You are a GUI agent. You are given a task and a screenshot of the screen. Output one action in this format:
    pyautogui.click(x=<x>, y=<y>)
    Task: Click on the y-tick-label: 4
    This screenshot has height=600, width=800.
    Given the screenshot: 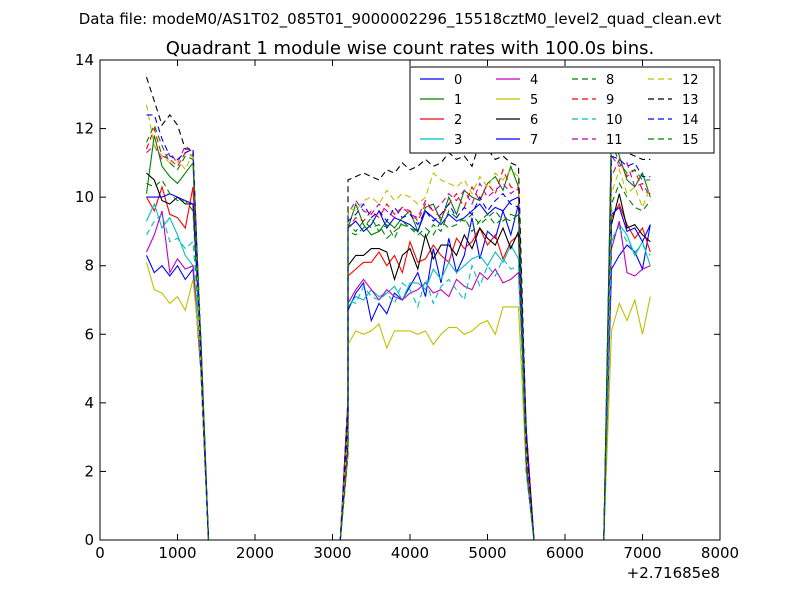 What is the action you would take?
    pyautogui.click(x=89, y=403)
    